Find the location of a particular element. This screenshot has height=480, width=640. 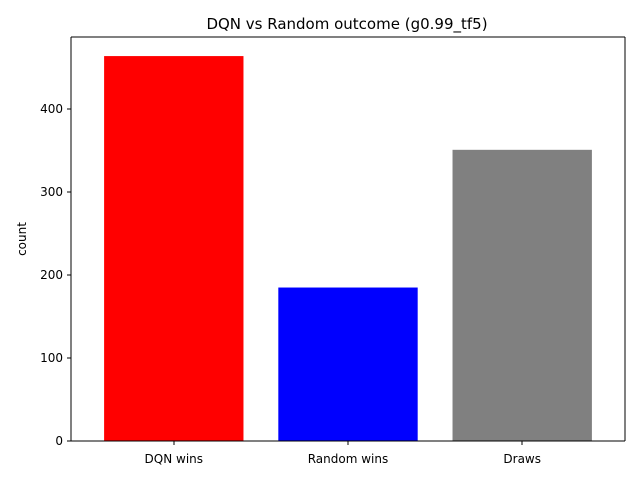

chart-title: DQN vs Random outcome (g0.99_tf5) is located at coordinates (346, 24).